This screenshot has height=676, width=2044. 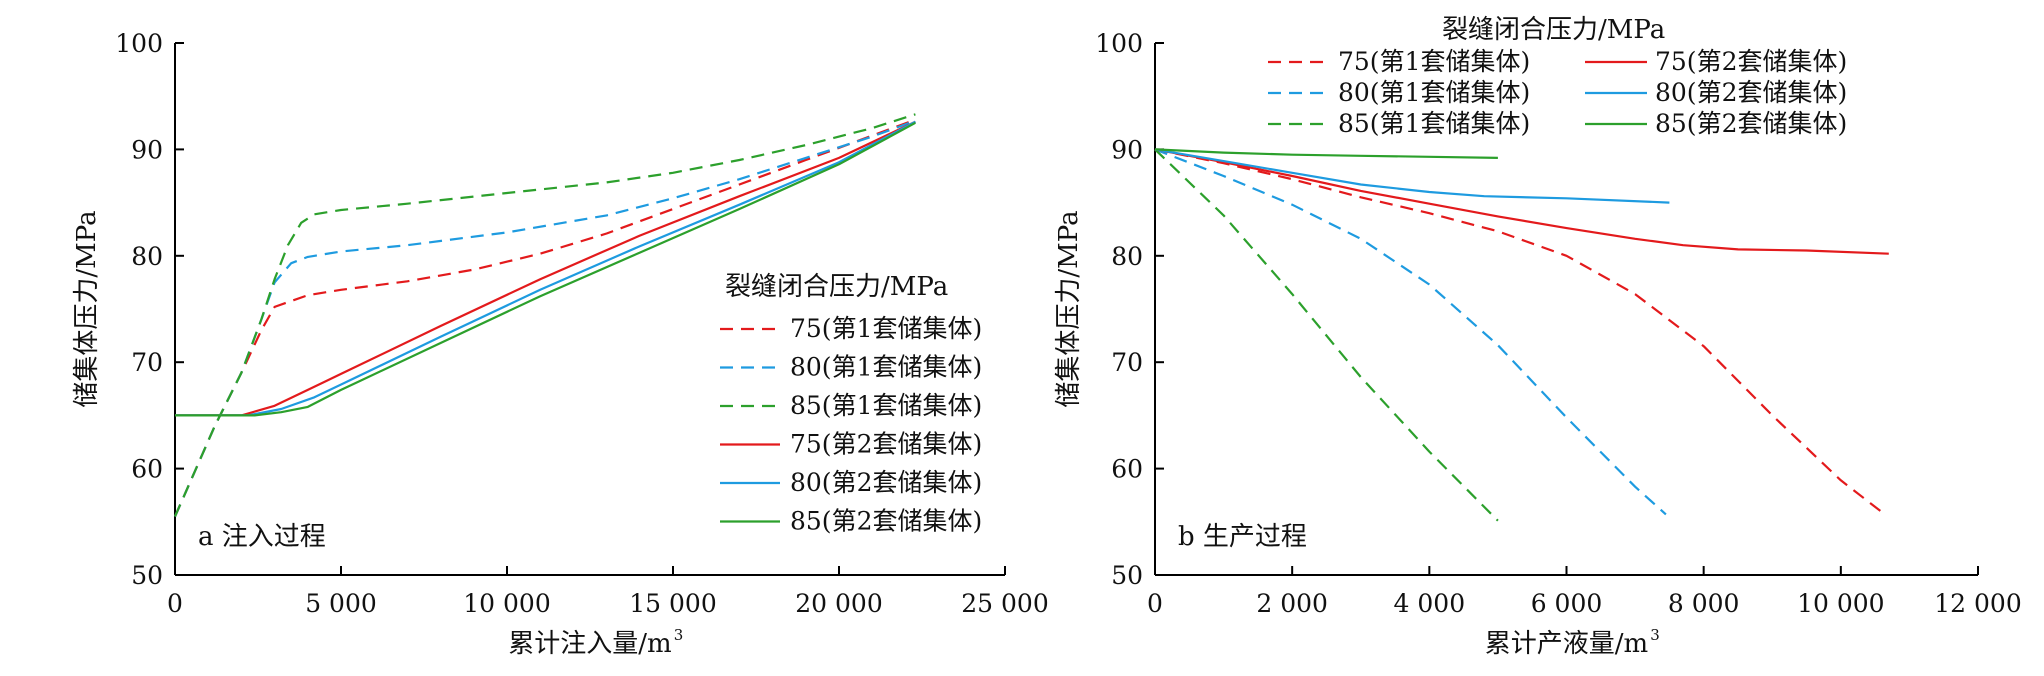 I want to click on x-tick-label: 15 000, so click(x=672, y=603).